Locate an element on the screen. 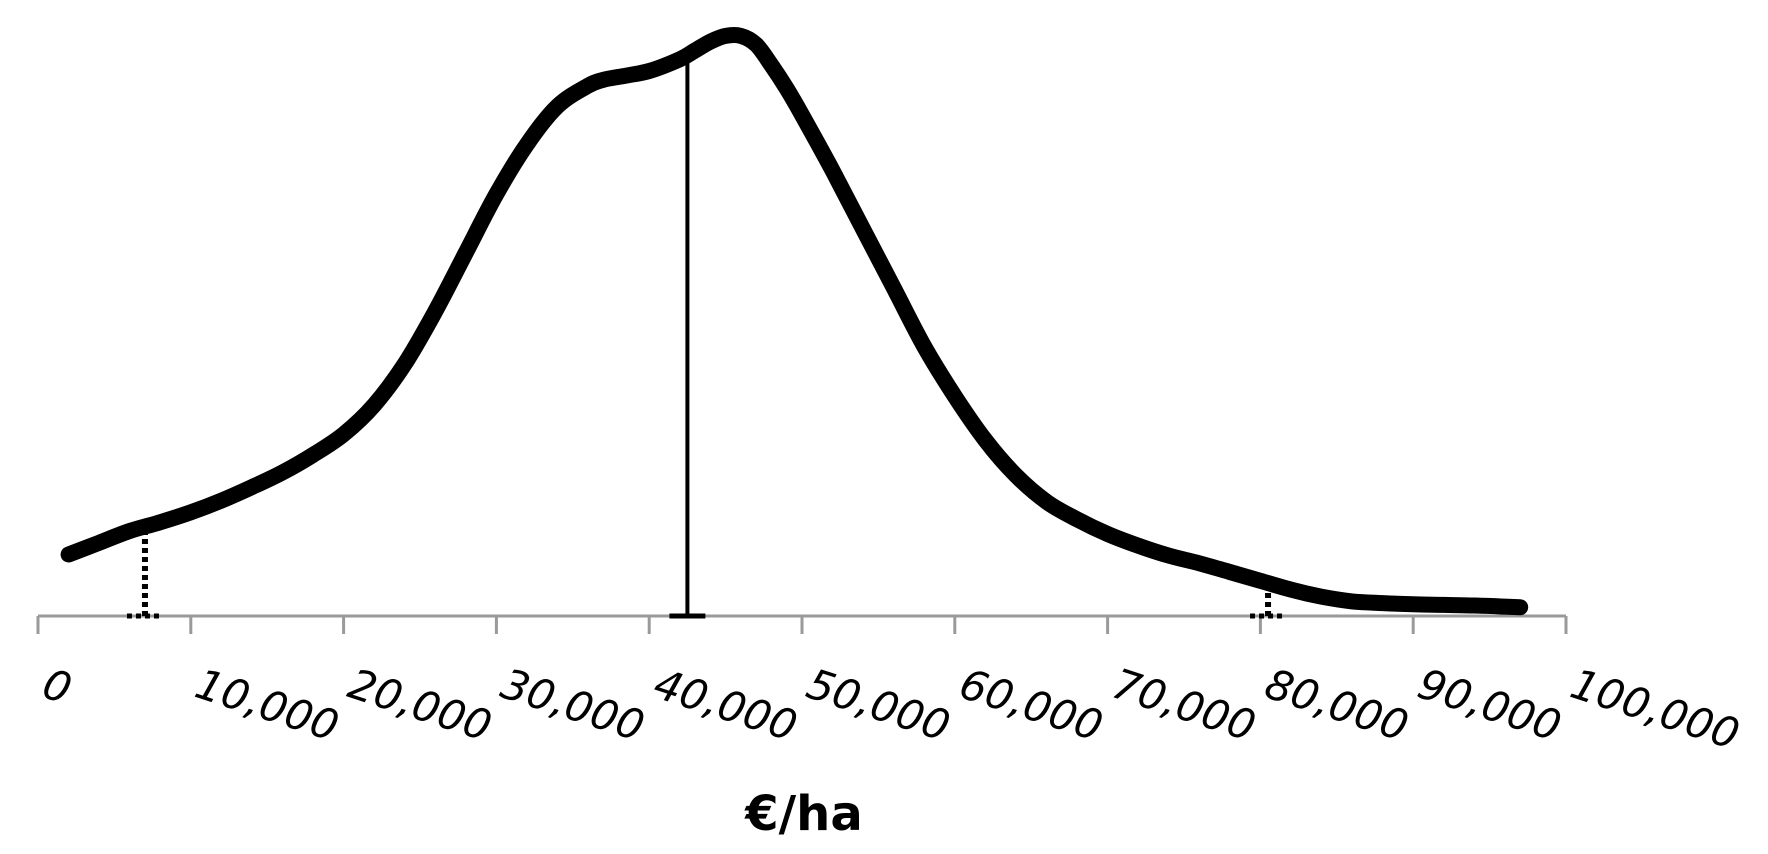 The height and width of the screenshot is (854, 1768). x-tick-label: 100,000 is located at coordinates (1655, 709).